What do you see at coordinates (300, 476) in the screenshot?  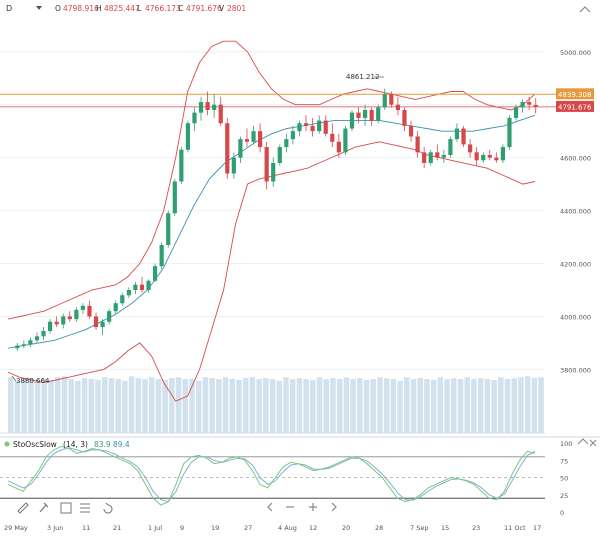 I see `stochastic-panel: 100 75 50 25 0 StoOscSlow (14, 3) 83.9 89.4` at bounding box center [300, 476].